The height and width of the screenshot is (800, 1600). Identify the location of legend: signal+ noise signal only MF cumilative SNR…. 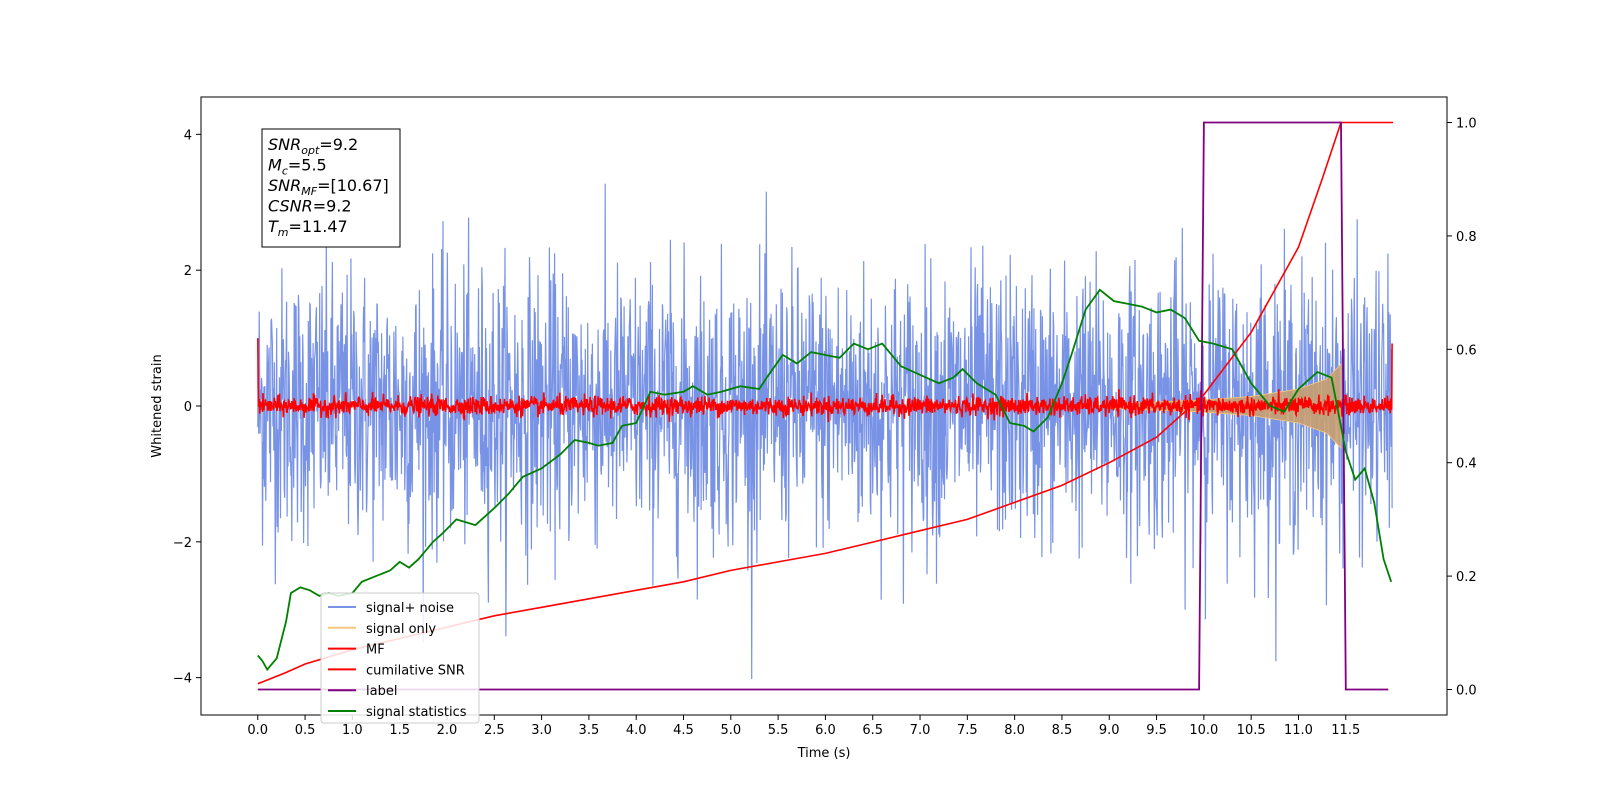
(400, 658).